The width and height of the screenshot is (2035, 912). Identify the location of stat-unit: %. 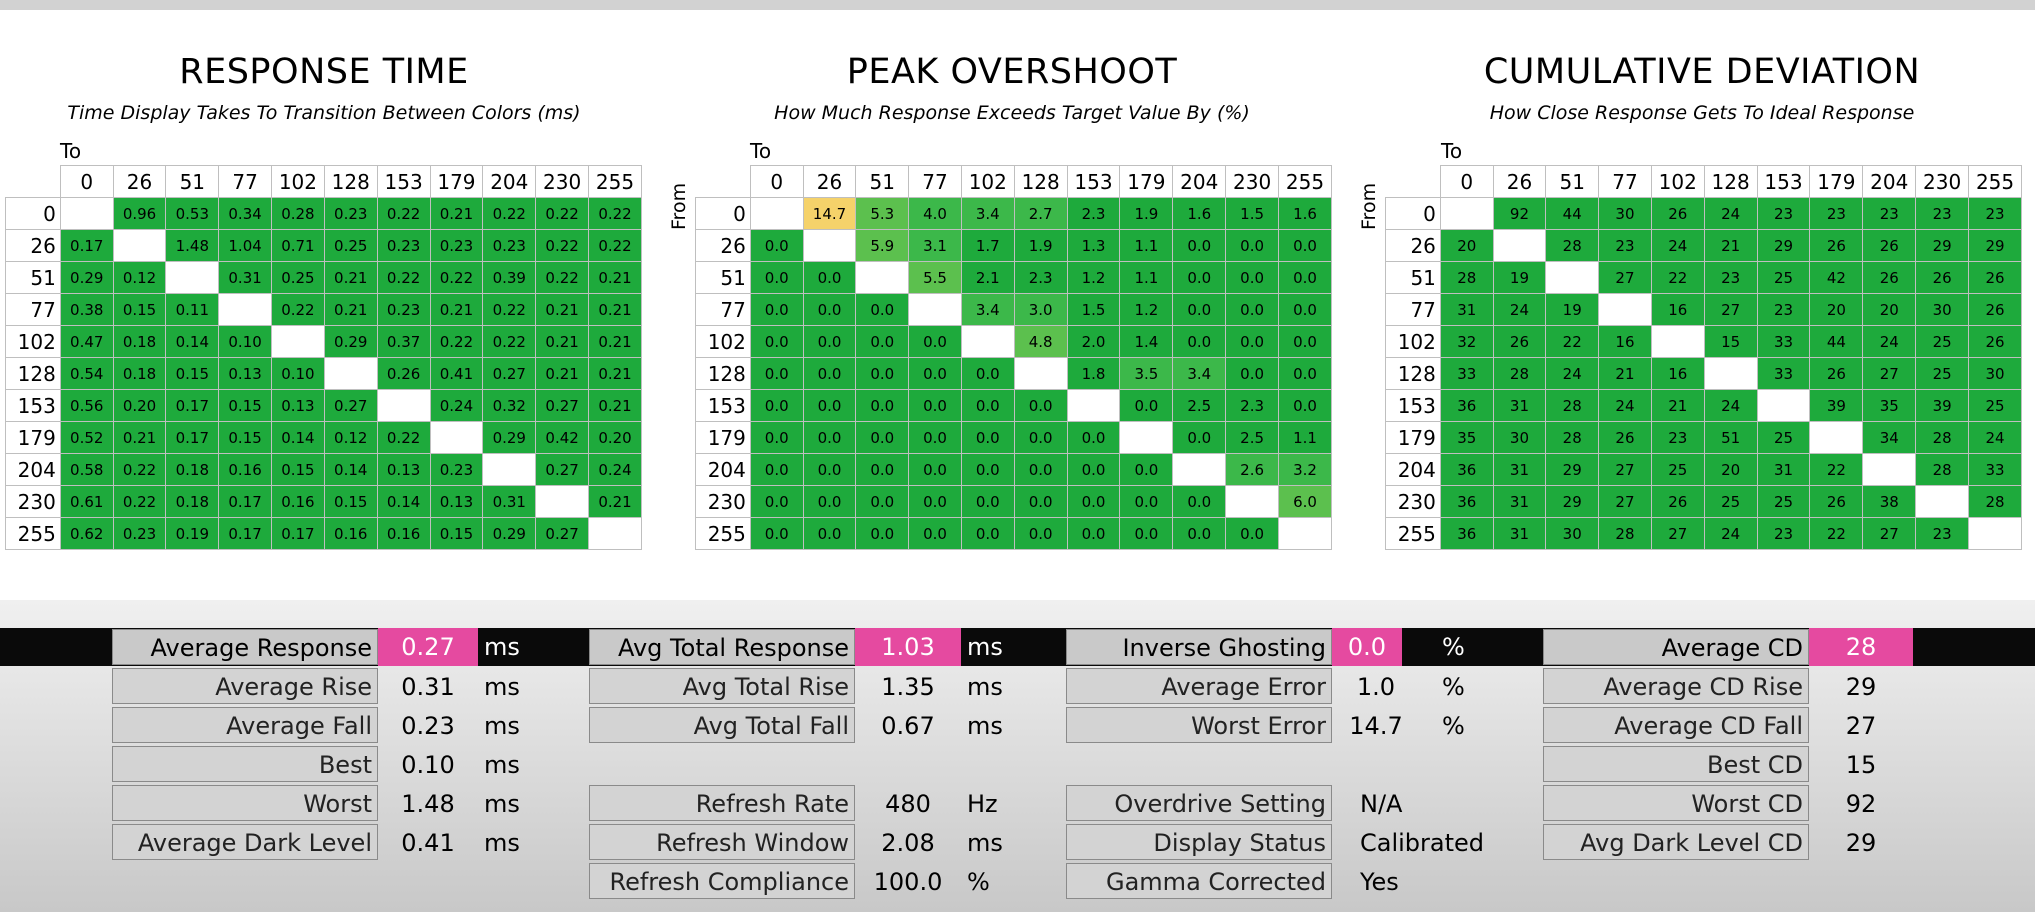
(1453, 687).